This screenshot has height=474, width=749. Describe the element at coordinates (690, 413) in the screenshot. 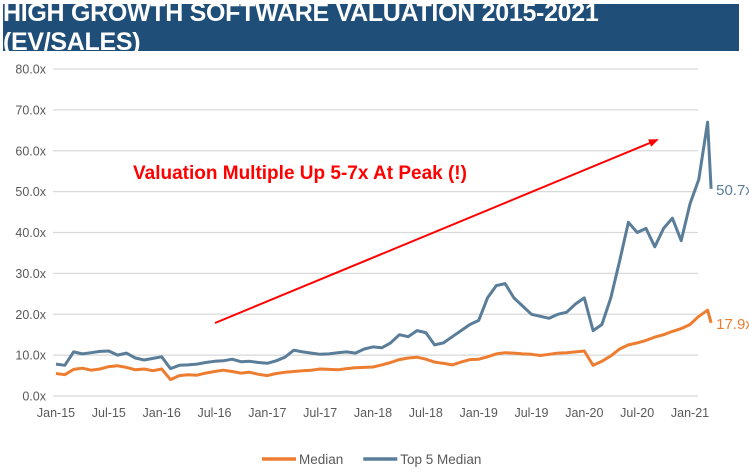

I see `x-tick-label: Jan-21` at that location.